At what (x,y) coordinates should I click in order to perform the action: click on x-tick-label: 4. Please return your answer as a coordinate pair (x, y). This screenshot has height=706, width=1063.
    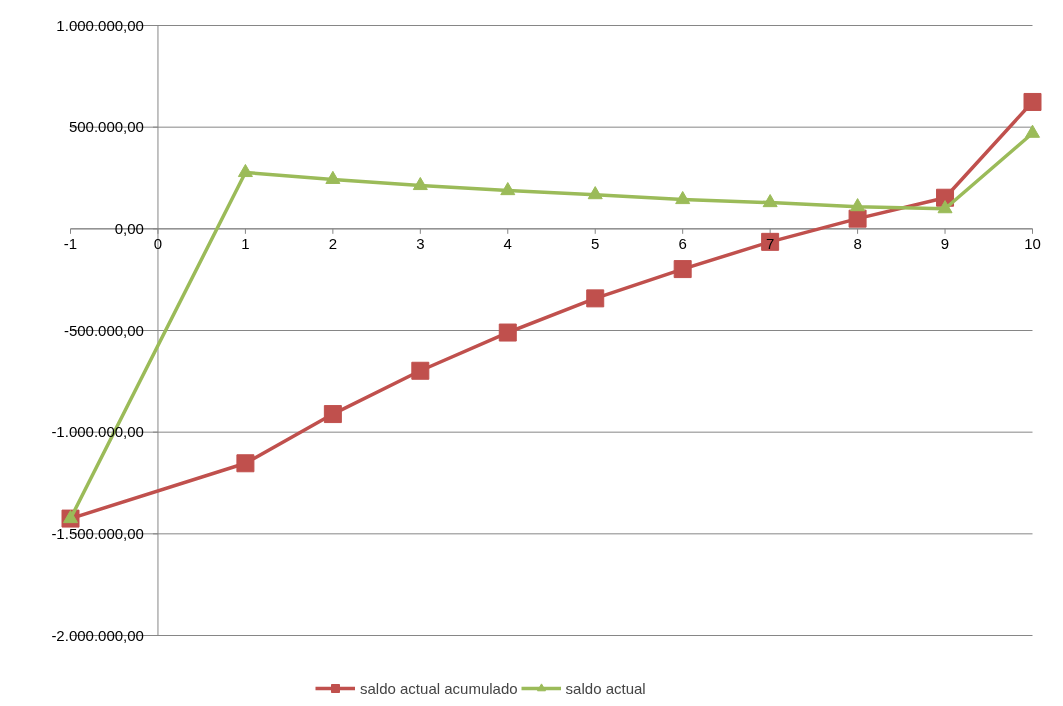
    Looking at the image, I should click on (507, 243).